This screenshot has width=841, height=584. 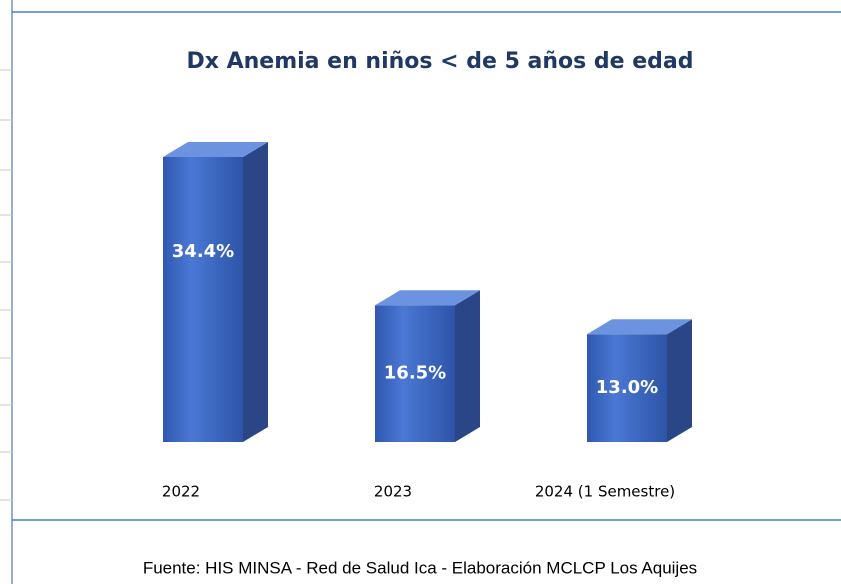 I want to click on x-tick-label: 2024 (1 Semestre), so click(x=605, y=492).